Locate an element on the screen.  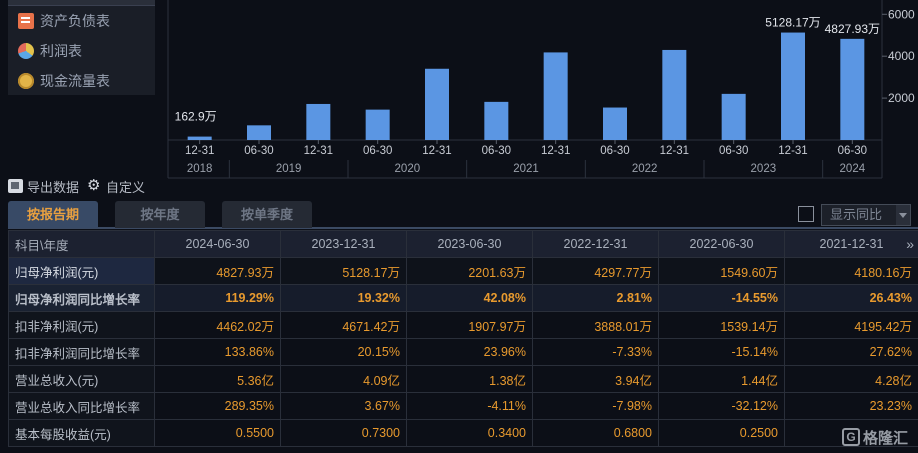
row-label: 扣非净利润(元) is located at coordinates (81, 325).